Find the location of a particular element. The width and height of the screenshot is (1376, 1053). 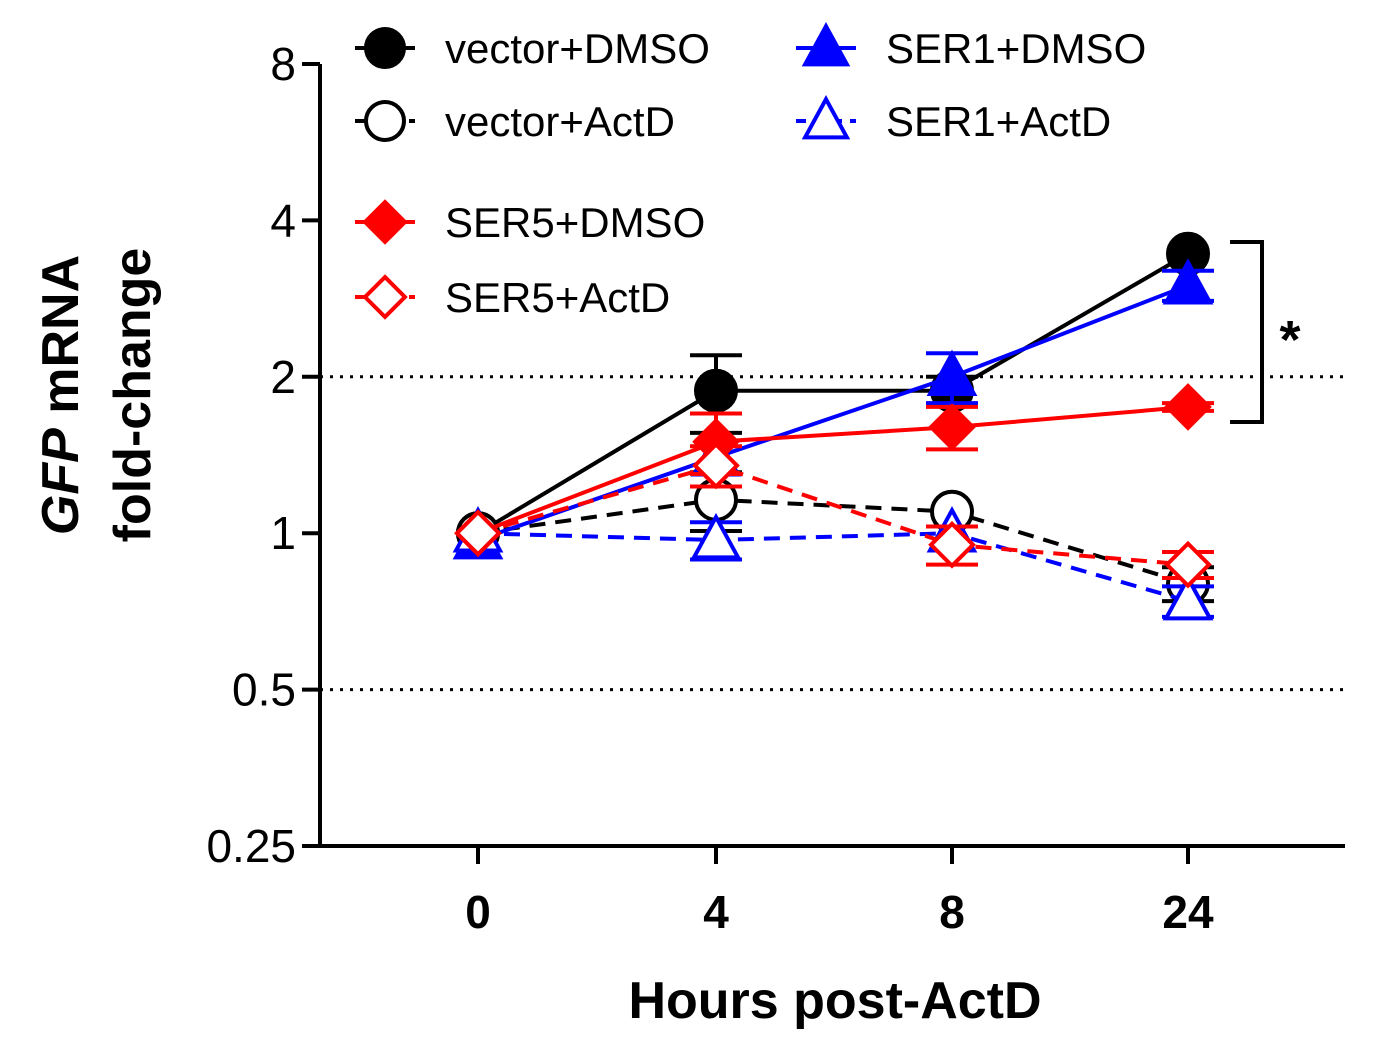

legend-item: SER1+DMSO is located at coordinates (971, 46).